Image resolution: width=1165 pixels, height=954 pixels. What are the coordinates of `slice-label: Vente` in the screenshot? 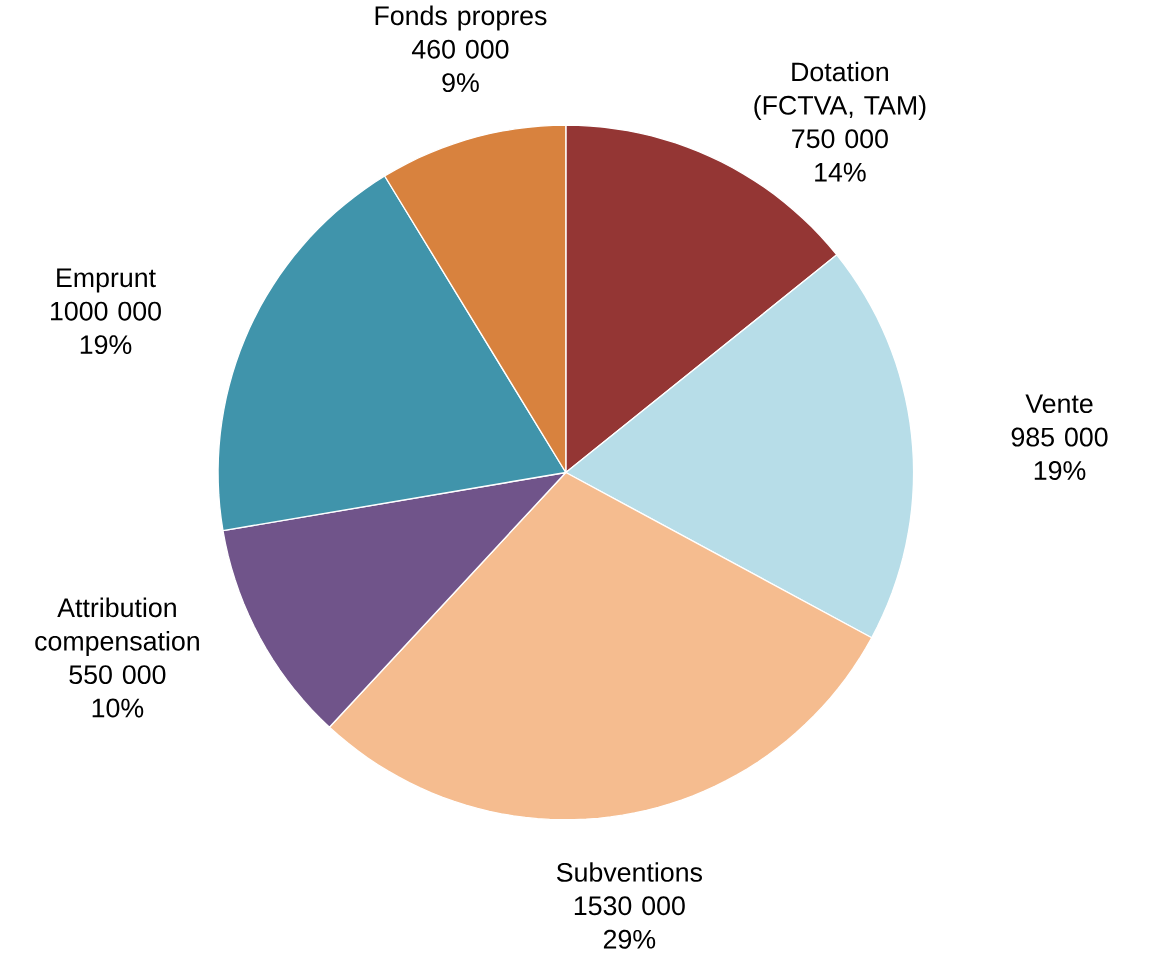 It's located at (1059, 403).